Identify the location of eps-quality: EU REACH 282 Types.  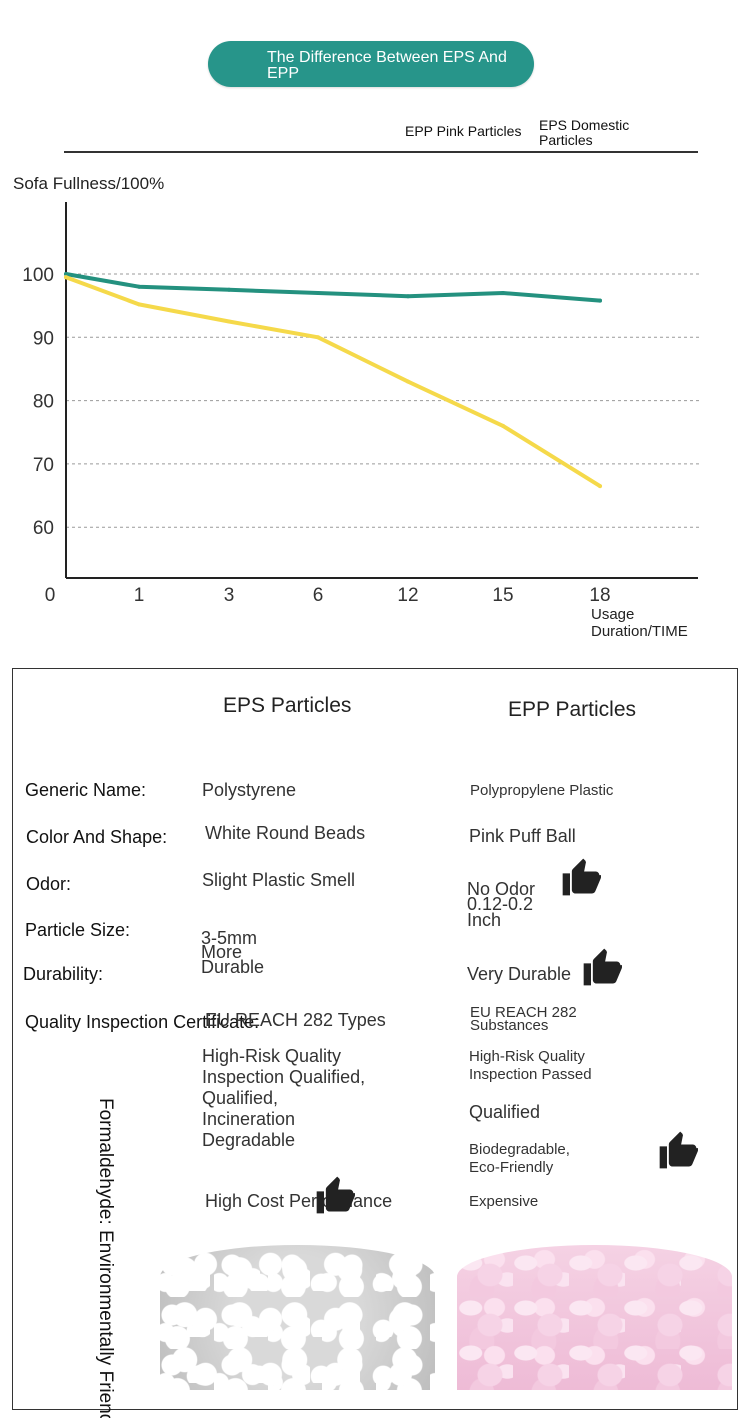
(295, 1020).